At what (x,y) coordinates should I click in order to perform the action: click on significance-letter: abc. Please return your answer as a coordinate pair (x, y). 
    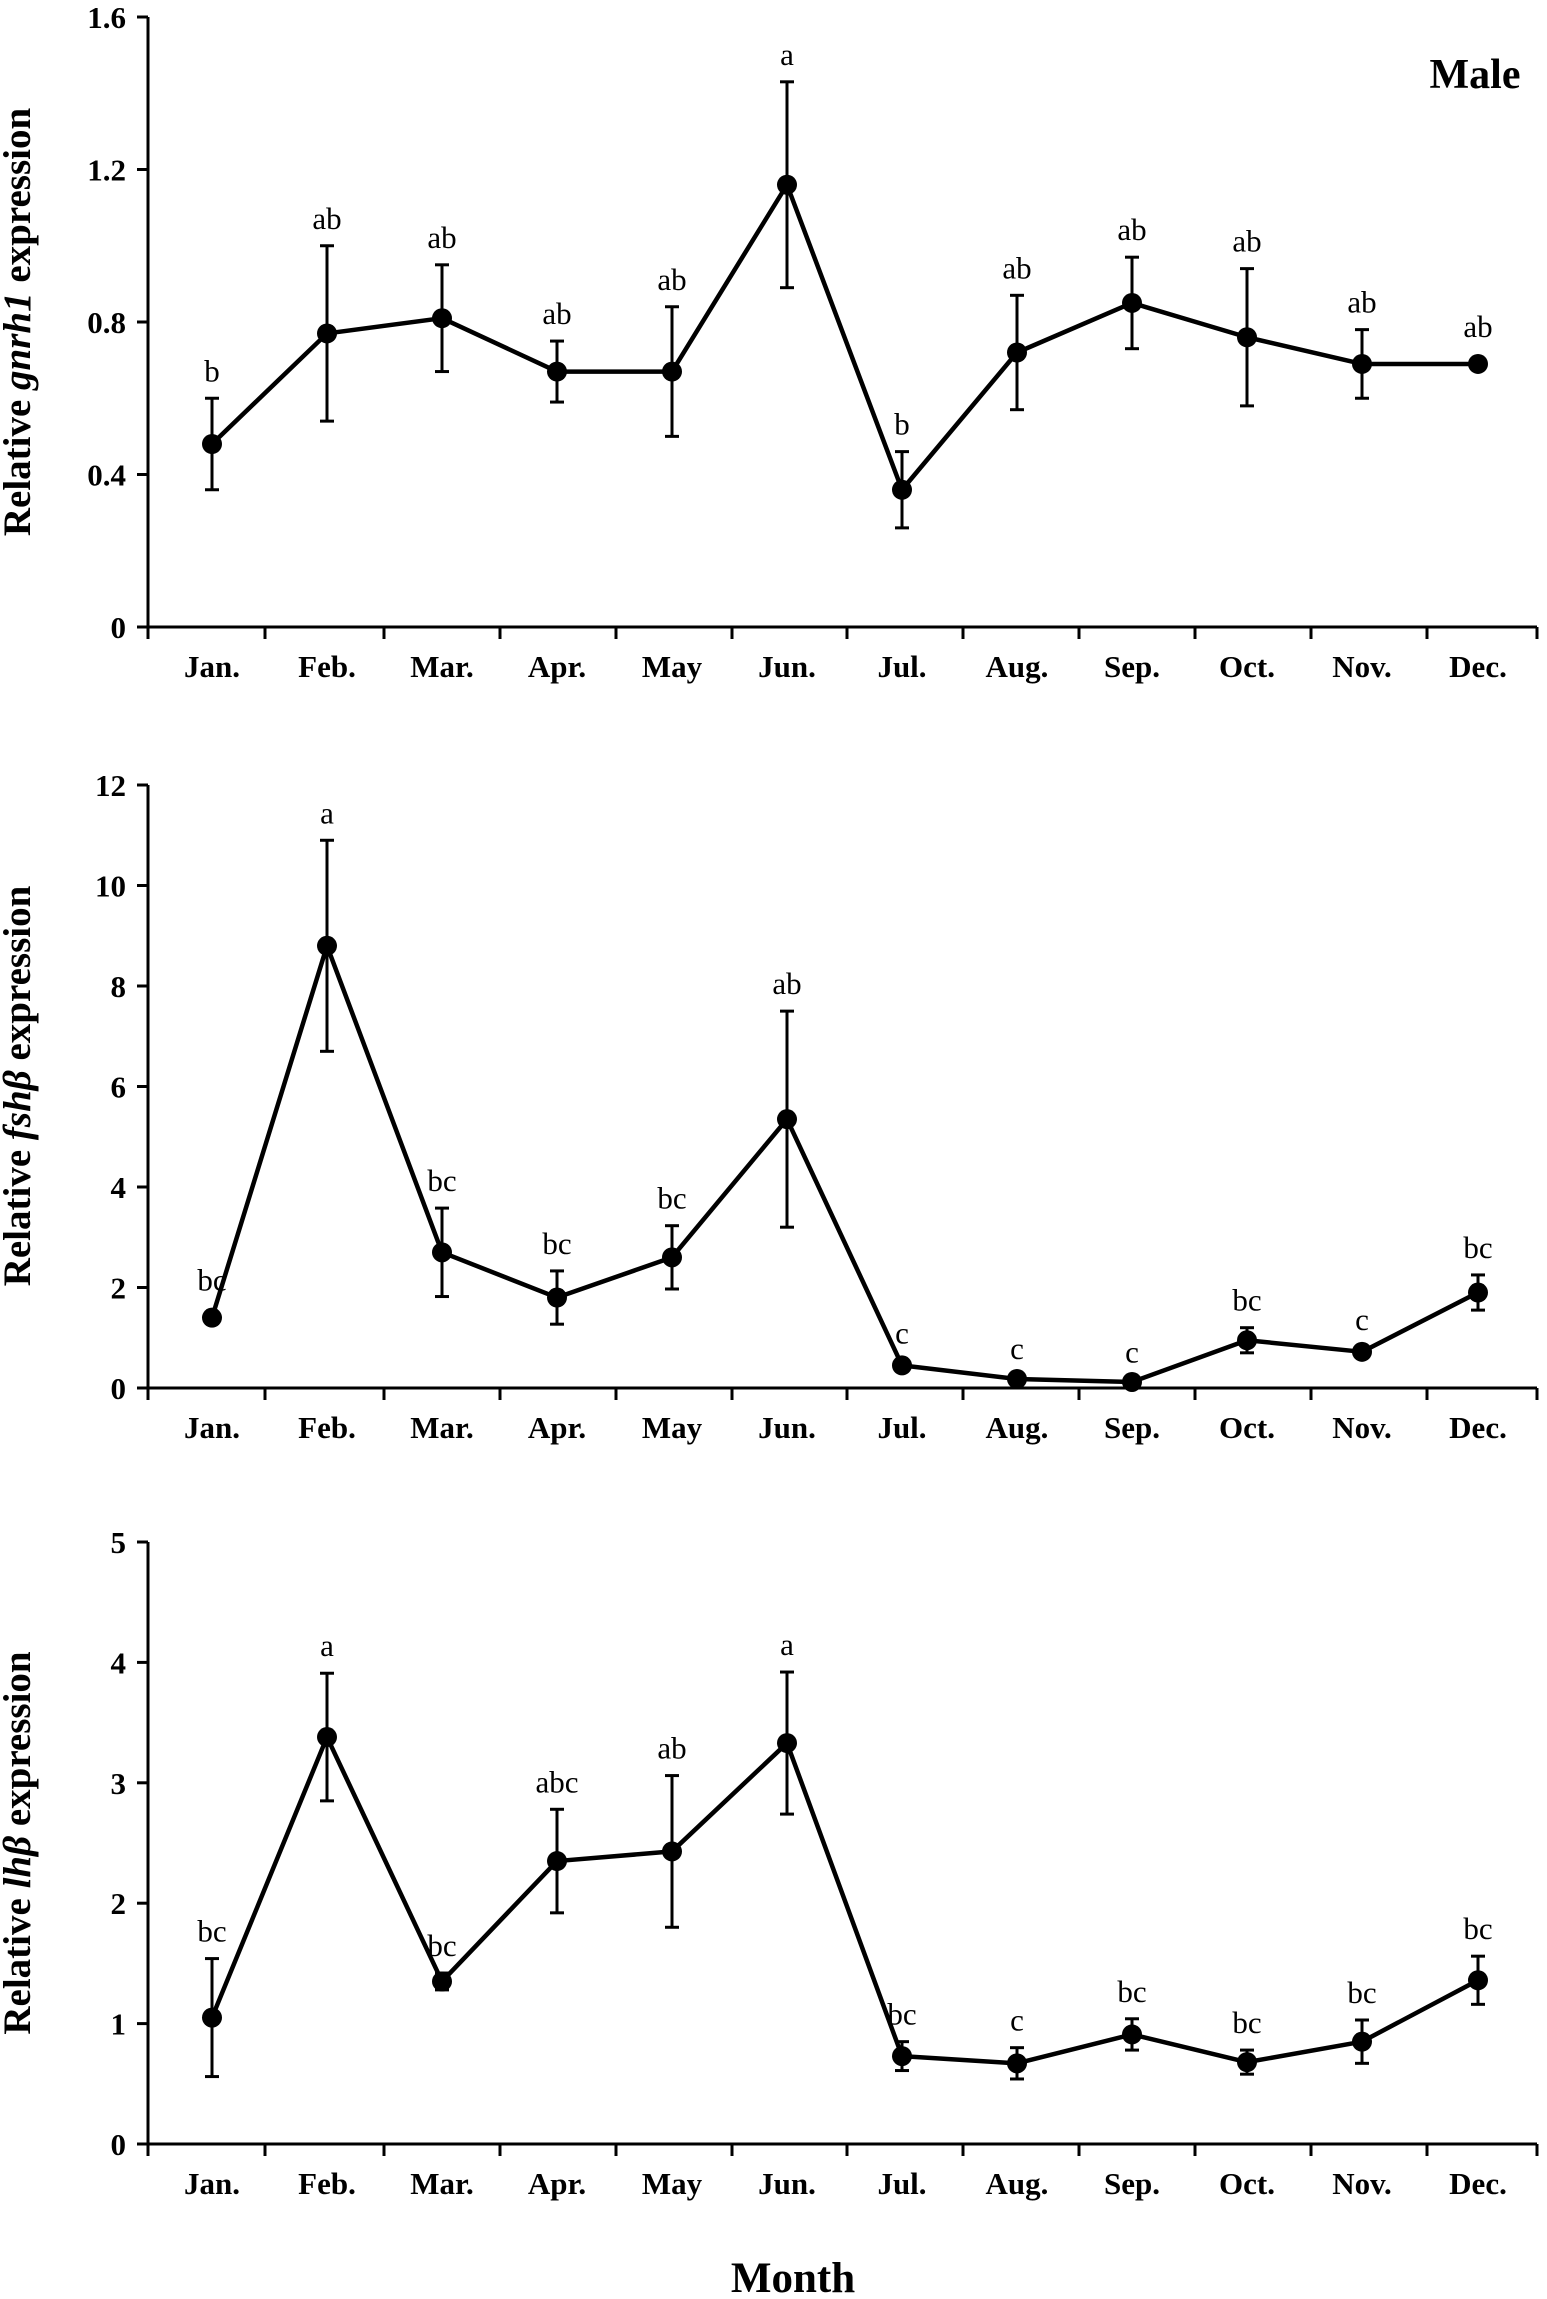
    Looking at the image, I should click on (556, 1781).